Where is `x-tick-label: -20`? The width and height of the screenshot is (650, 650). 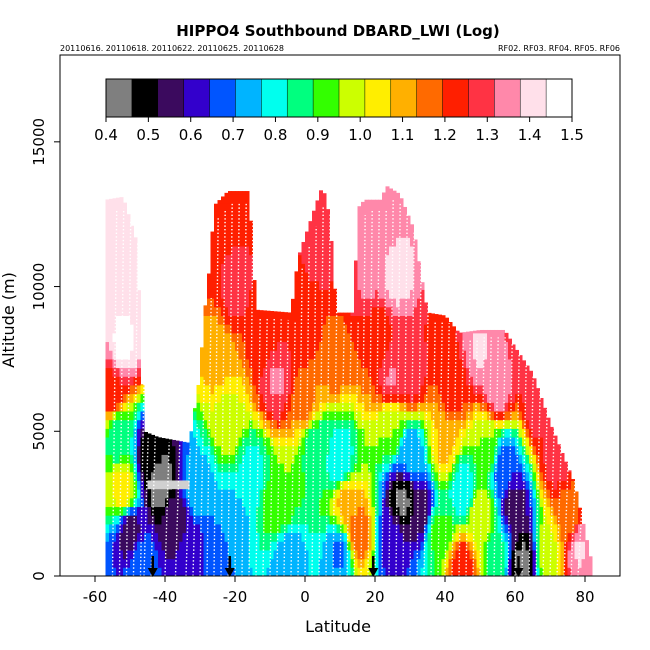 x-tick-label: -20 is located at coordinates (235, 597).